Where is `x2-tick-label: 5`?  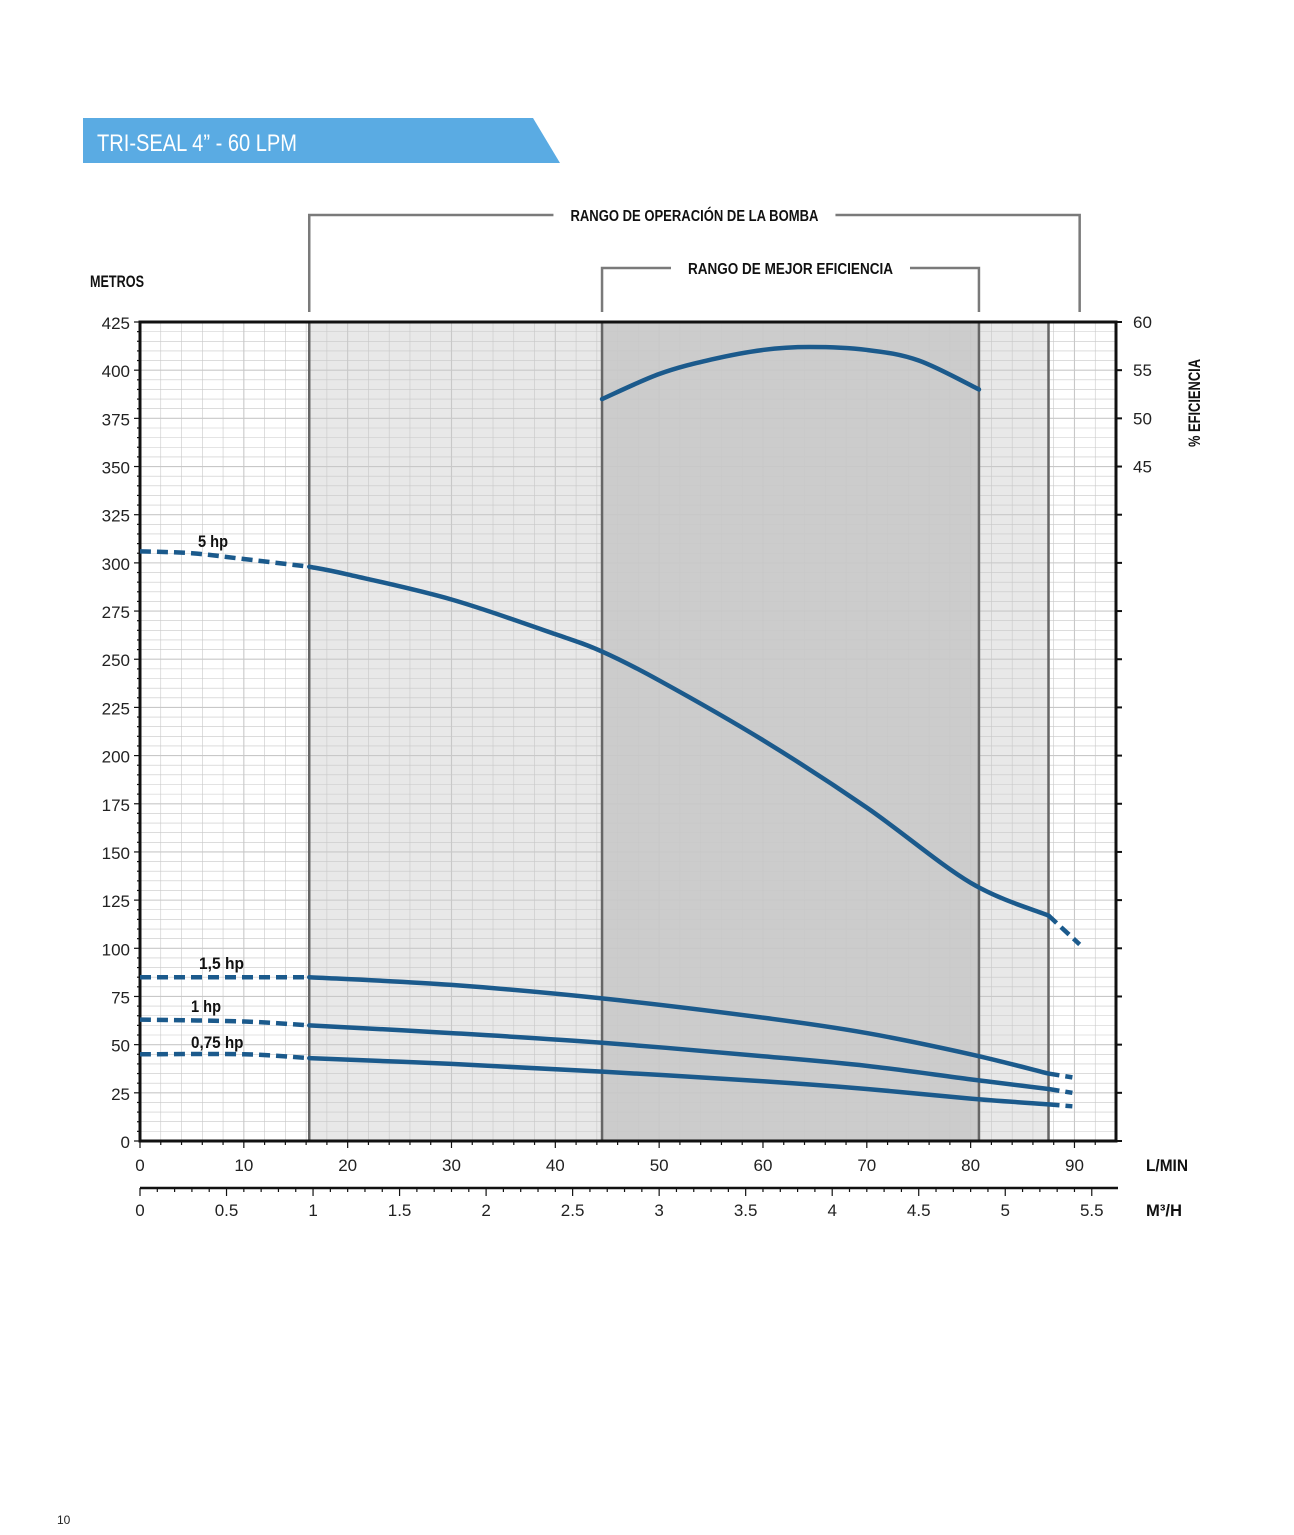
x2-tick-label: 5 is located at coordinates (1005, 1210).